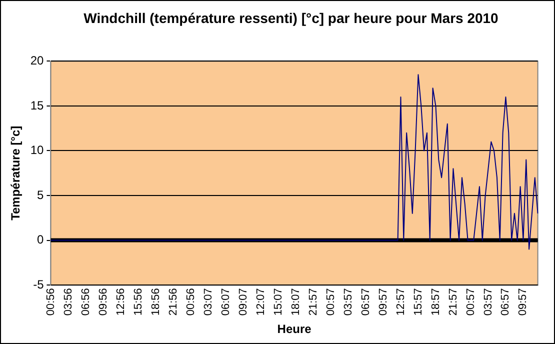 This screenshot has height=344, width=555. I want to click on x-tick-label: 03:07, so click(208, 302).